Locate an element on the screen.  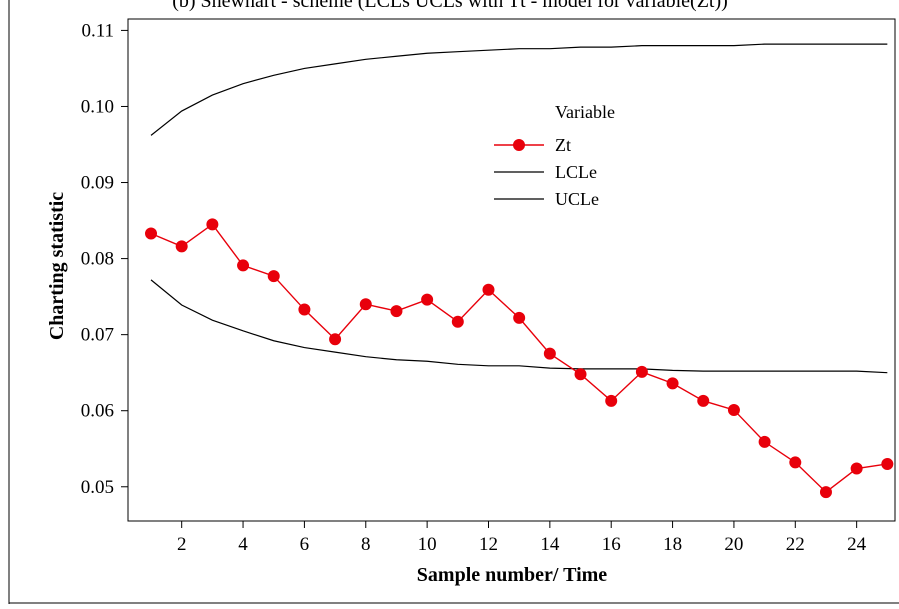
y-tick-label: 0.06 is located at coordinates (97, 411).